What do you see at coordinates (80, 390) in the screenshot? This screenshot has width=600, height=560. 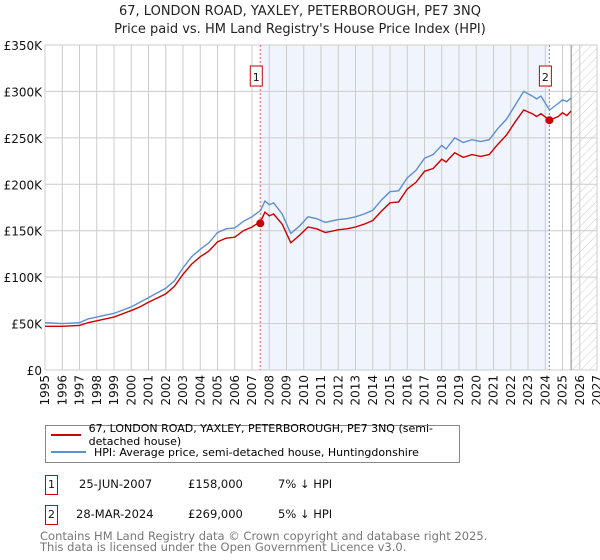 I see `x-tick-label: 1997` at bounding box center [80, 390].